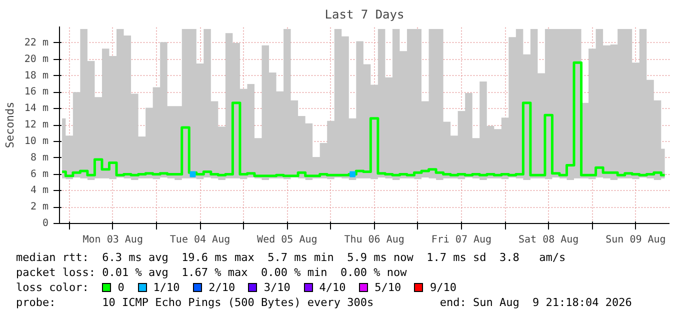 The width and height of the screenshot is (697, 315). What do you see at coordinates (287, 240) in the screenshot?
I see `x-tick-label: Wed 05 Aug` at bounding box center [287, 240].